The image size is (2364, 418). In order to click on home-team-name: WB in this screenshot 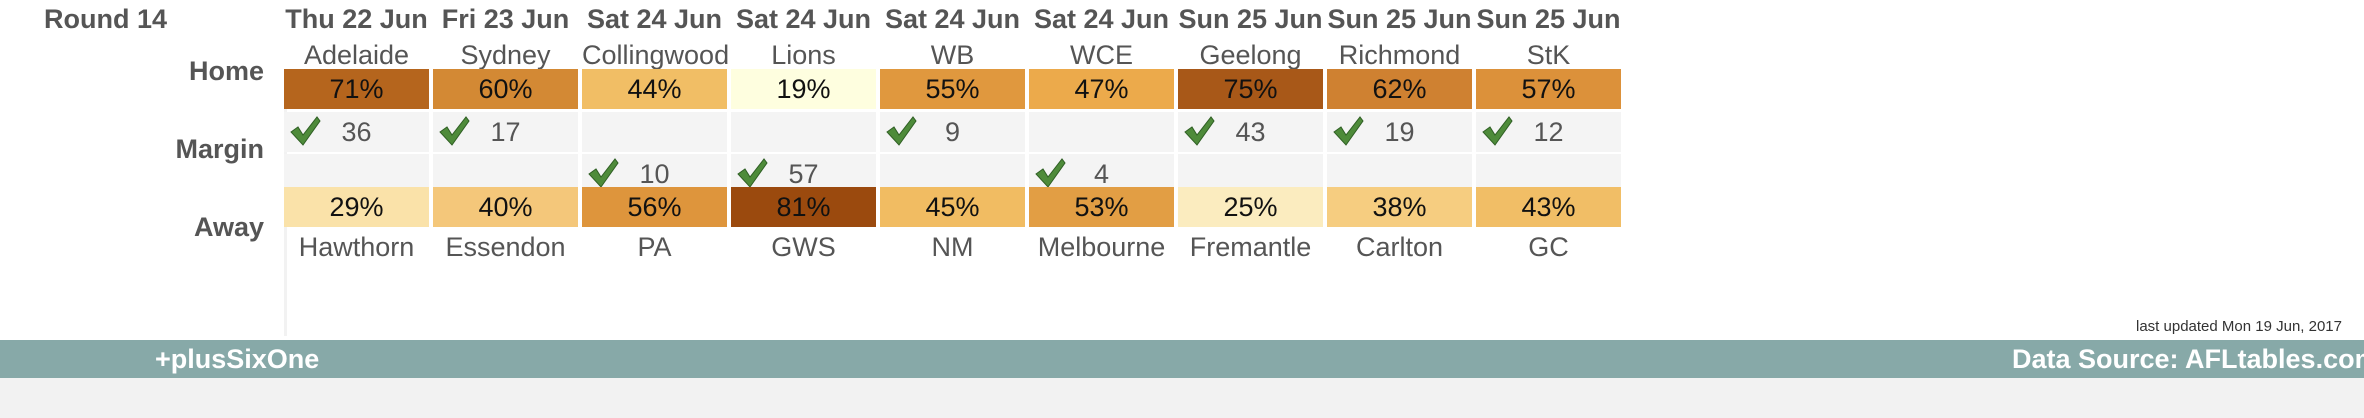, I will do `click(952, 55)`.